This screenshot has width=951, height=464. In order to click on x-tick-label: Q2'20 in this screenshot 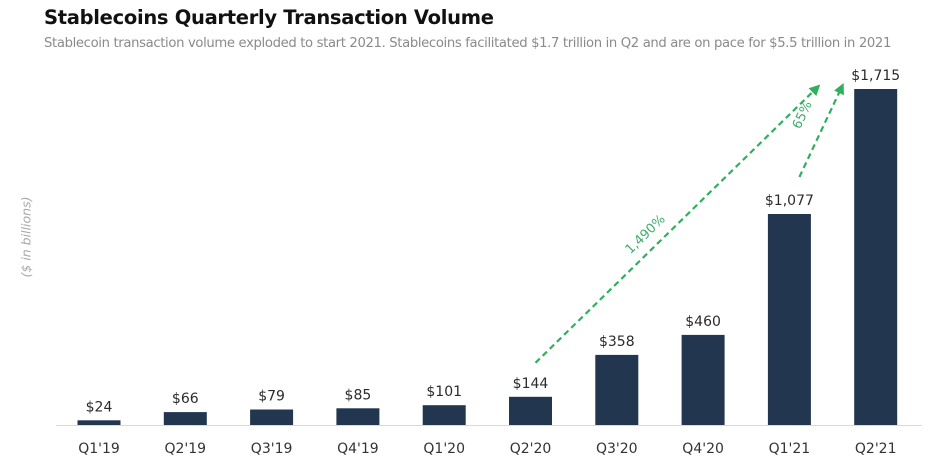, I will do `click(531, 449)`.